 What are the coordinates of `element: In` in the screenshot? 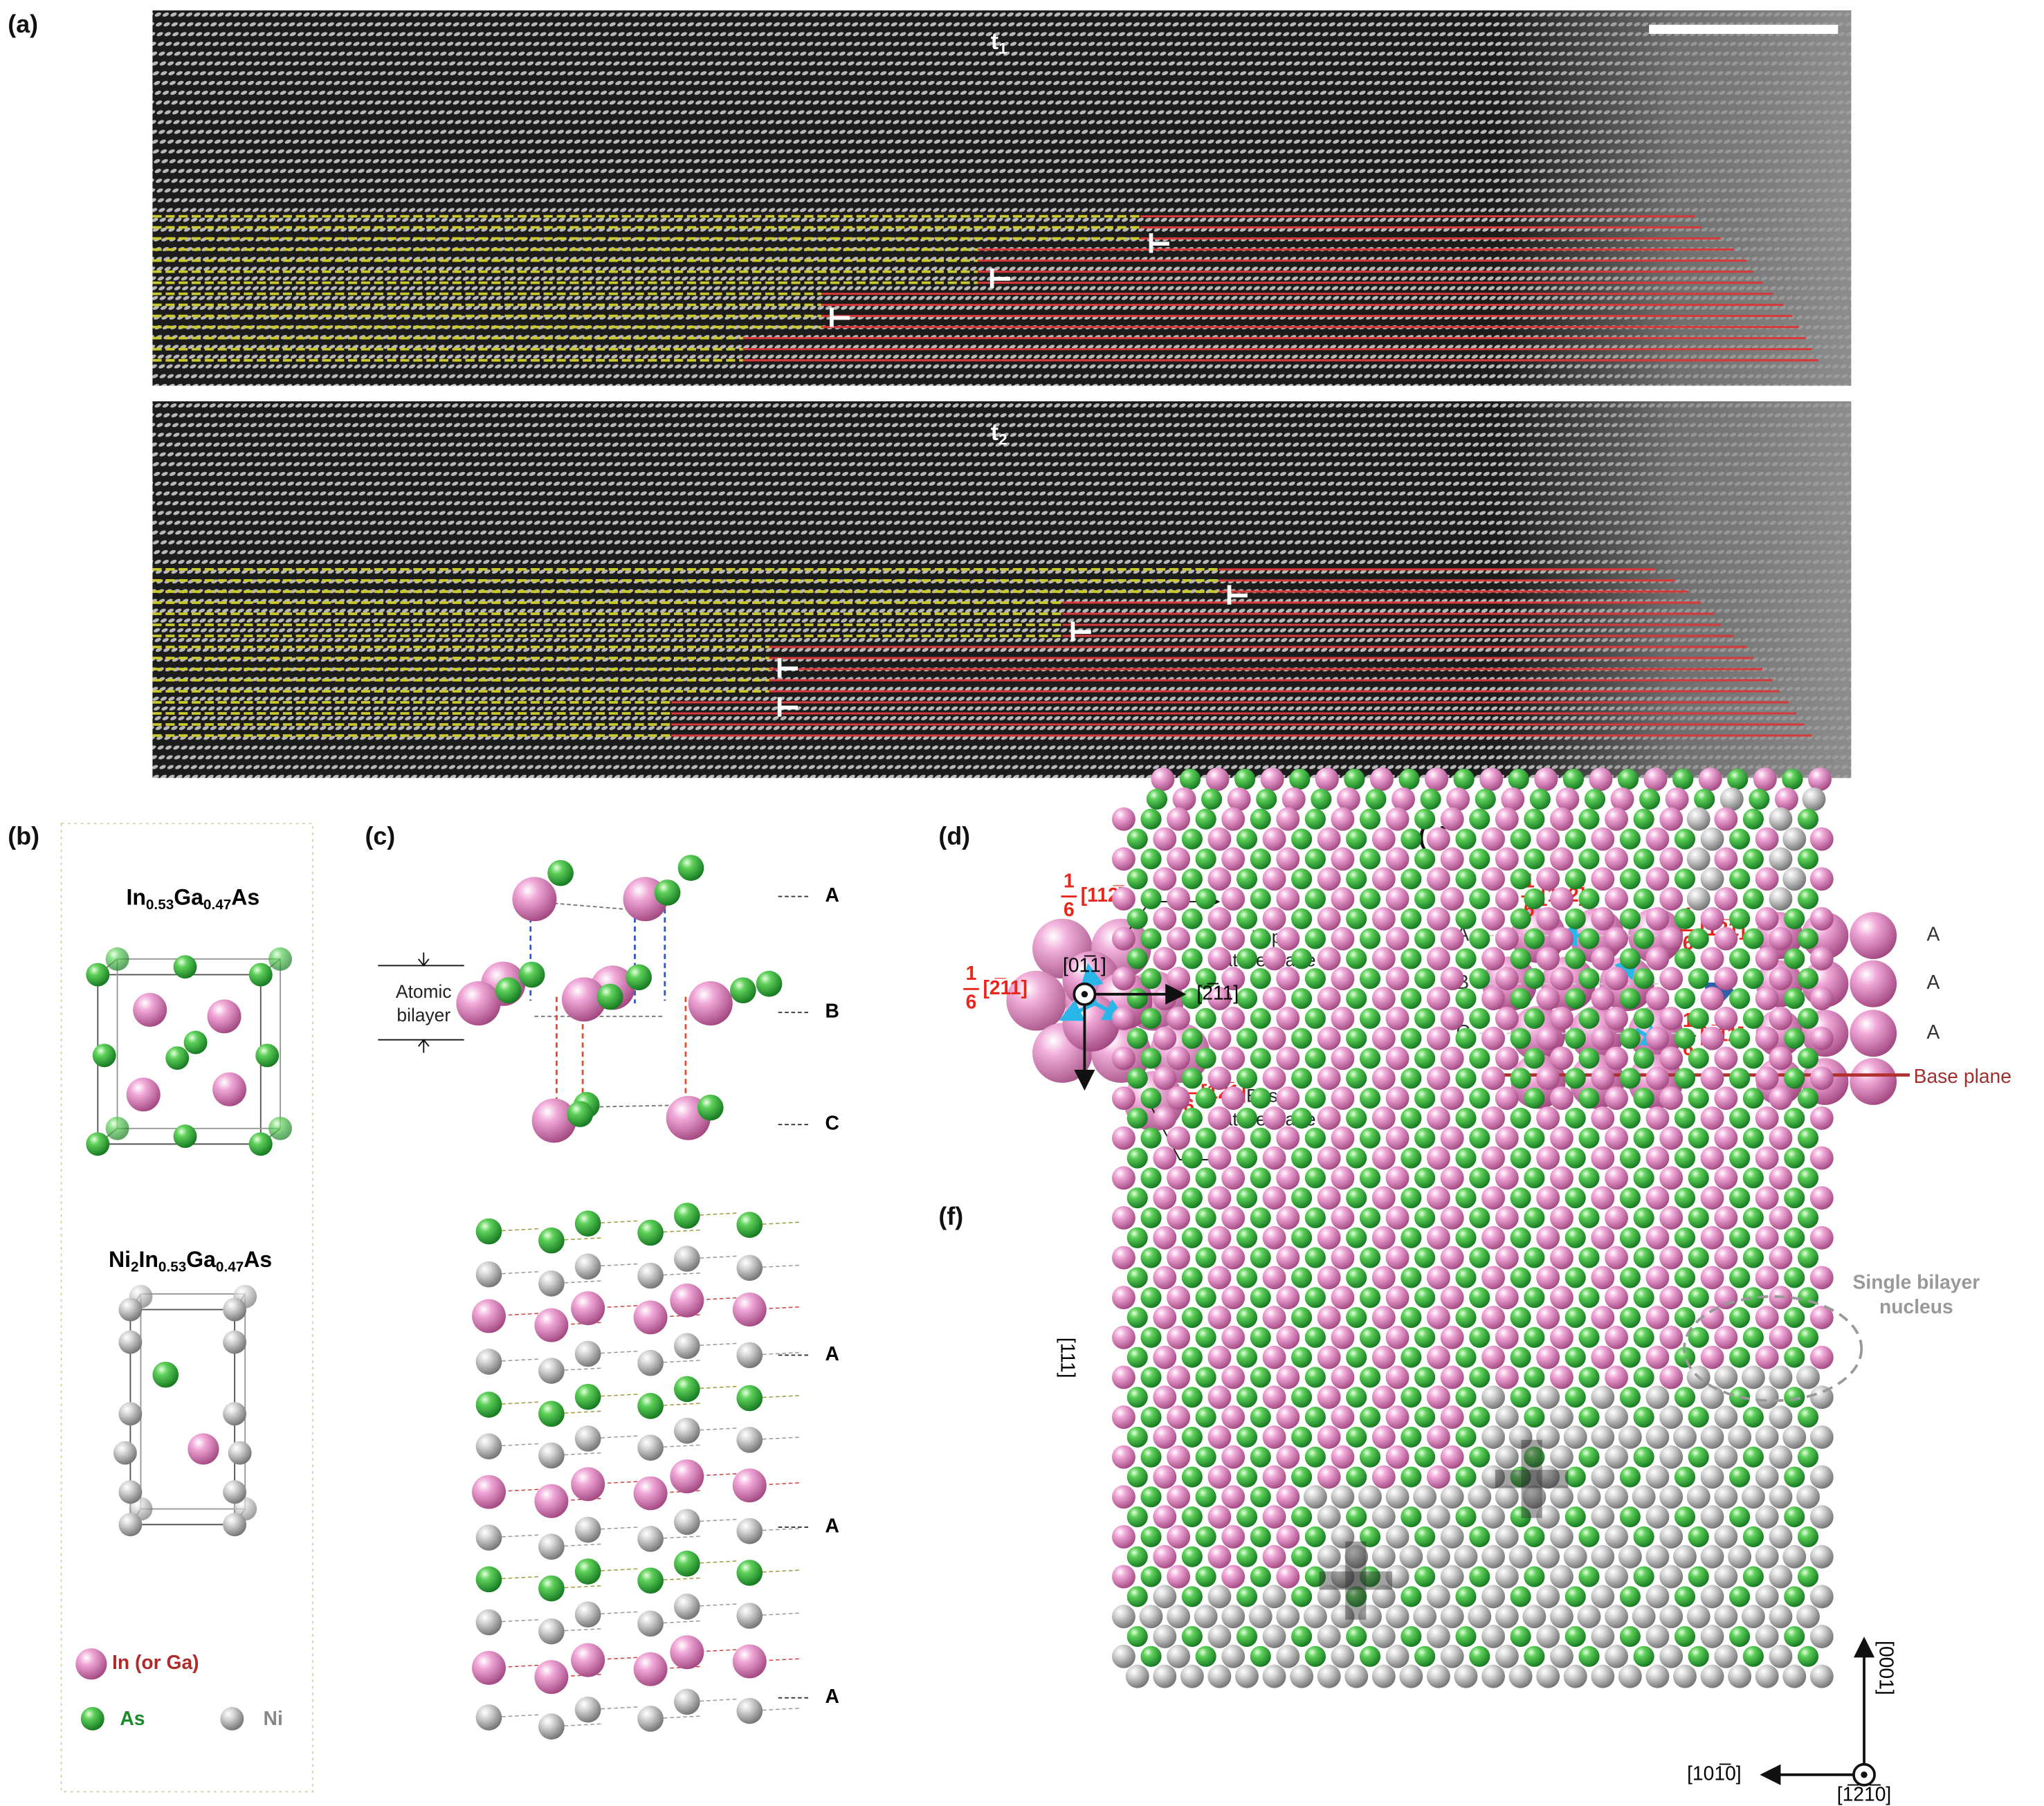 It's located at (148, 1259).